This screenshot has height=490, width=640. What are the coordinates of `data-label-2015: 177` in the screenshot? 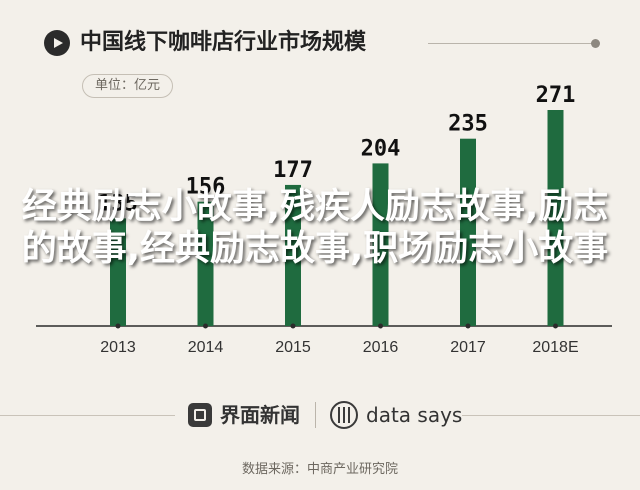 It's located at (293, 170).